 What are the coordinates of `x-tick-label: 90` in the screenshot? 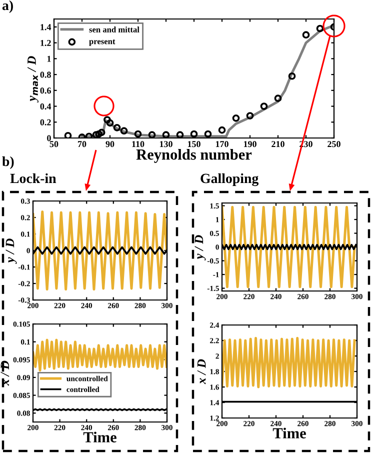 It's located at (110, 144).